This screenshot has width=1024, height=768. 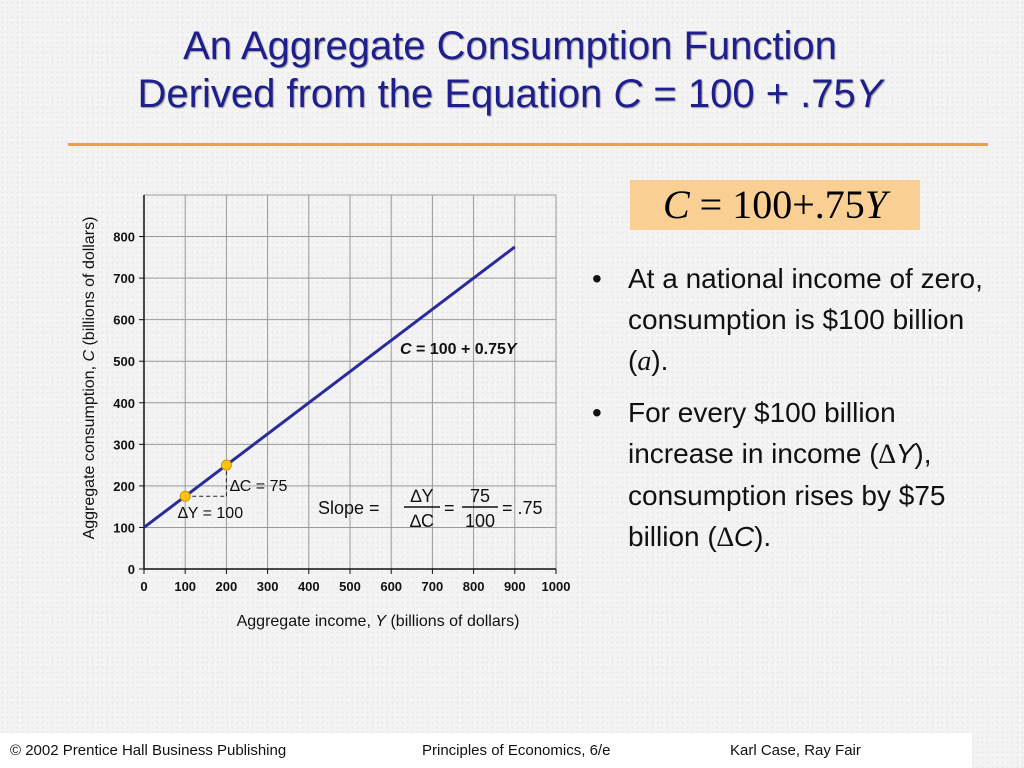 I want to click on equation-mid: = 100+.75, so click(x=777, y=204).